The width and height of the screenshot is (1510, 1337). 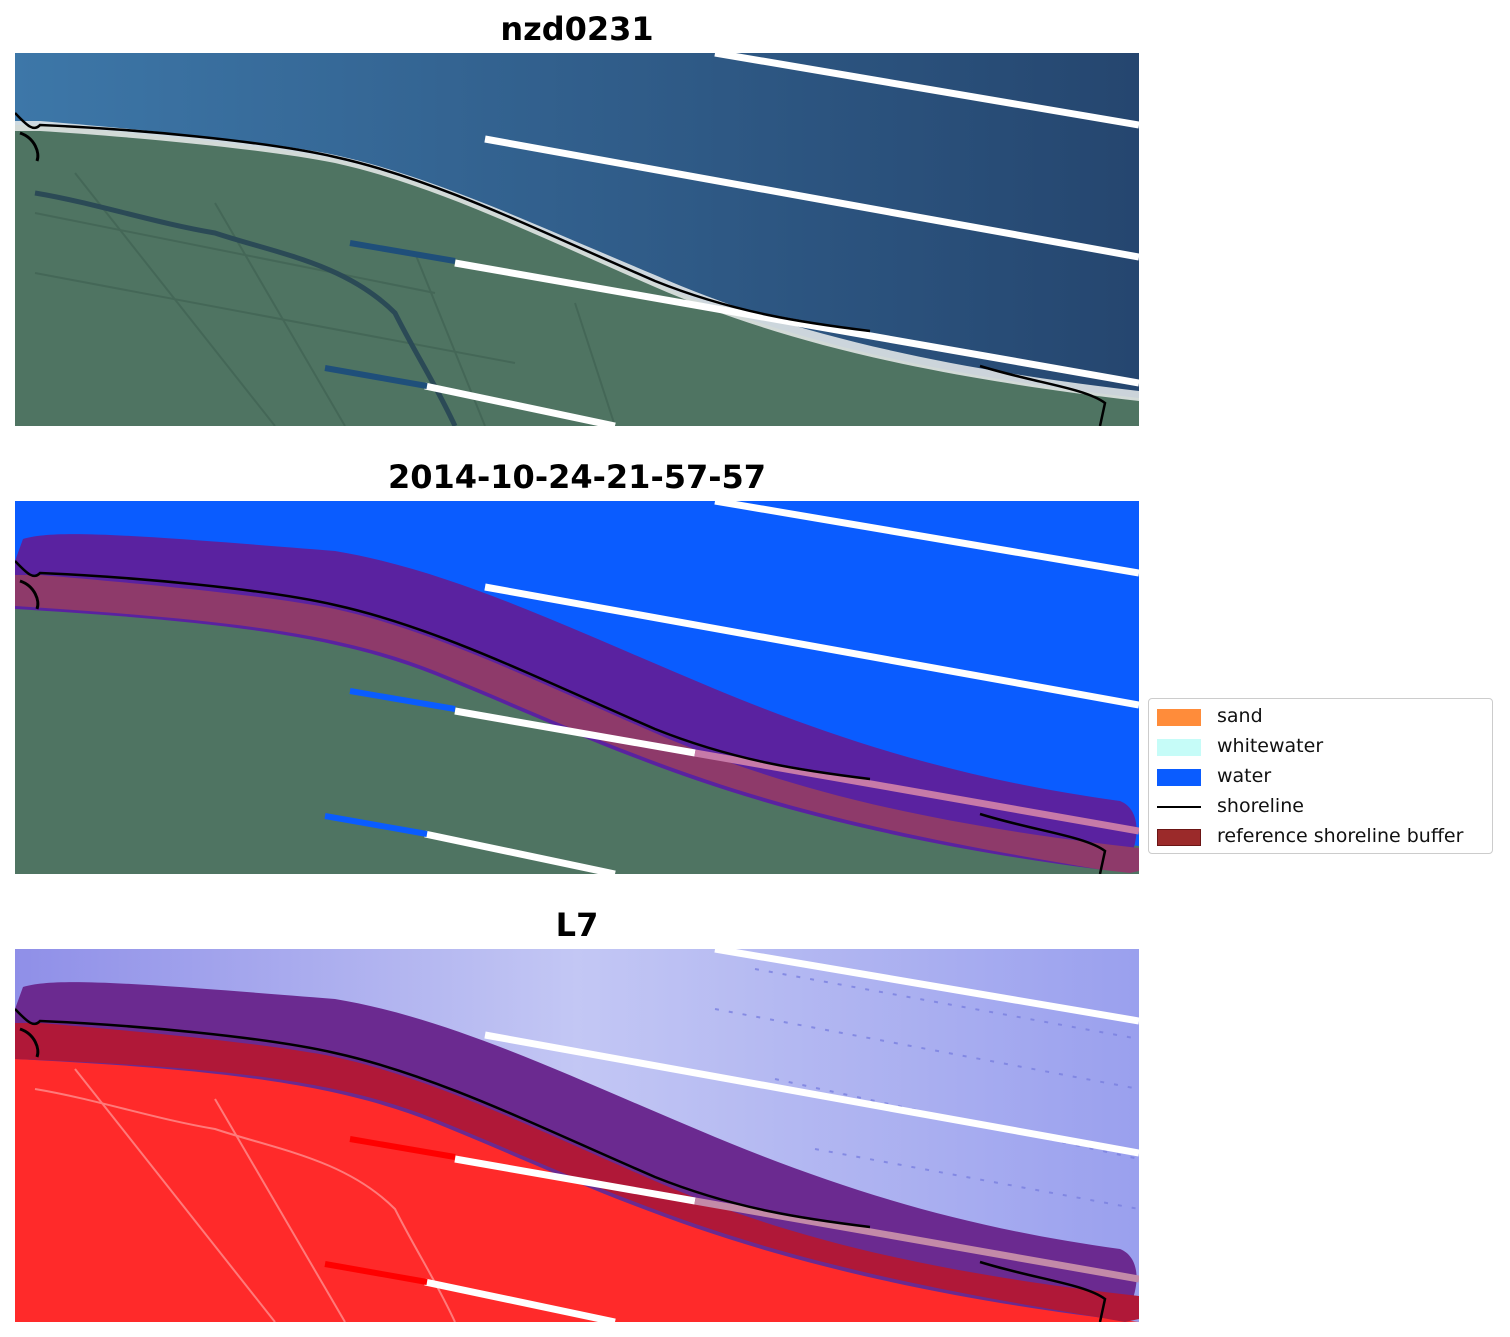 What do you see at coordinates (926, 1089) in the screenshot?
I see `index-texture` at bounding box center [926, 1089].